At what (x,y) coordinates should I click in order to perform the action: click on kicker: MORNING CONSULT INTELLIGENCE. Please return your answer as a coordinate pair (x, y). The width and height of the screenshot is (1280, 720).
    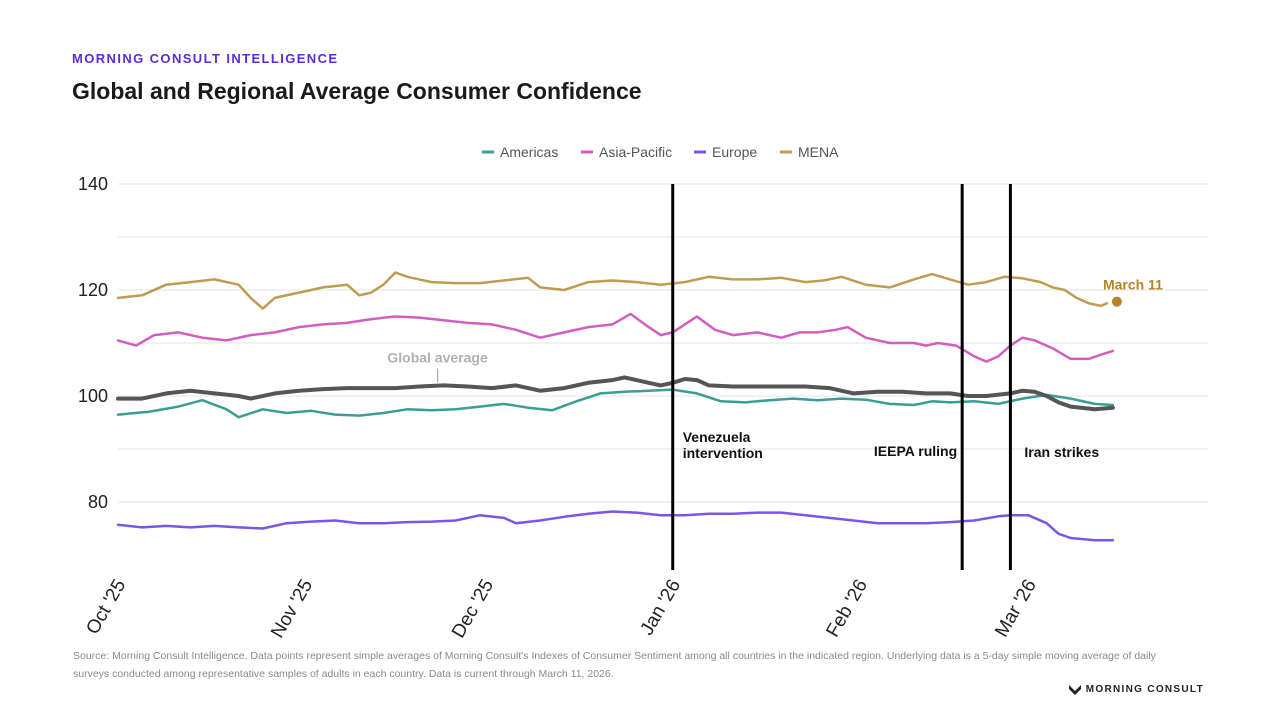
    Looking at the image, I should click on (205, 58).